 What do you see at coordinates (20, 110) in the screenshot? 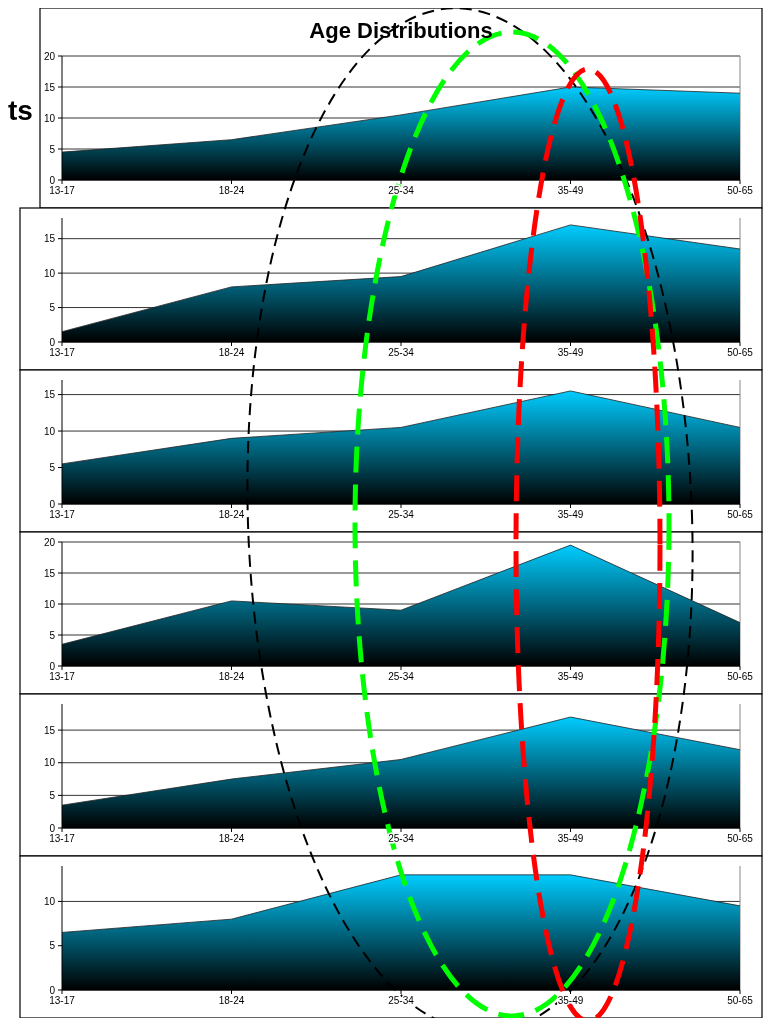
I see `text: ts` at bounding box center [20, 110].